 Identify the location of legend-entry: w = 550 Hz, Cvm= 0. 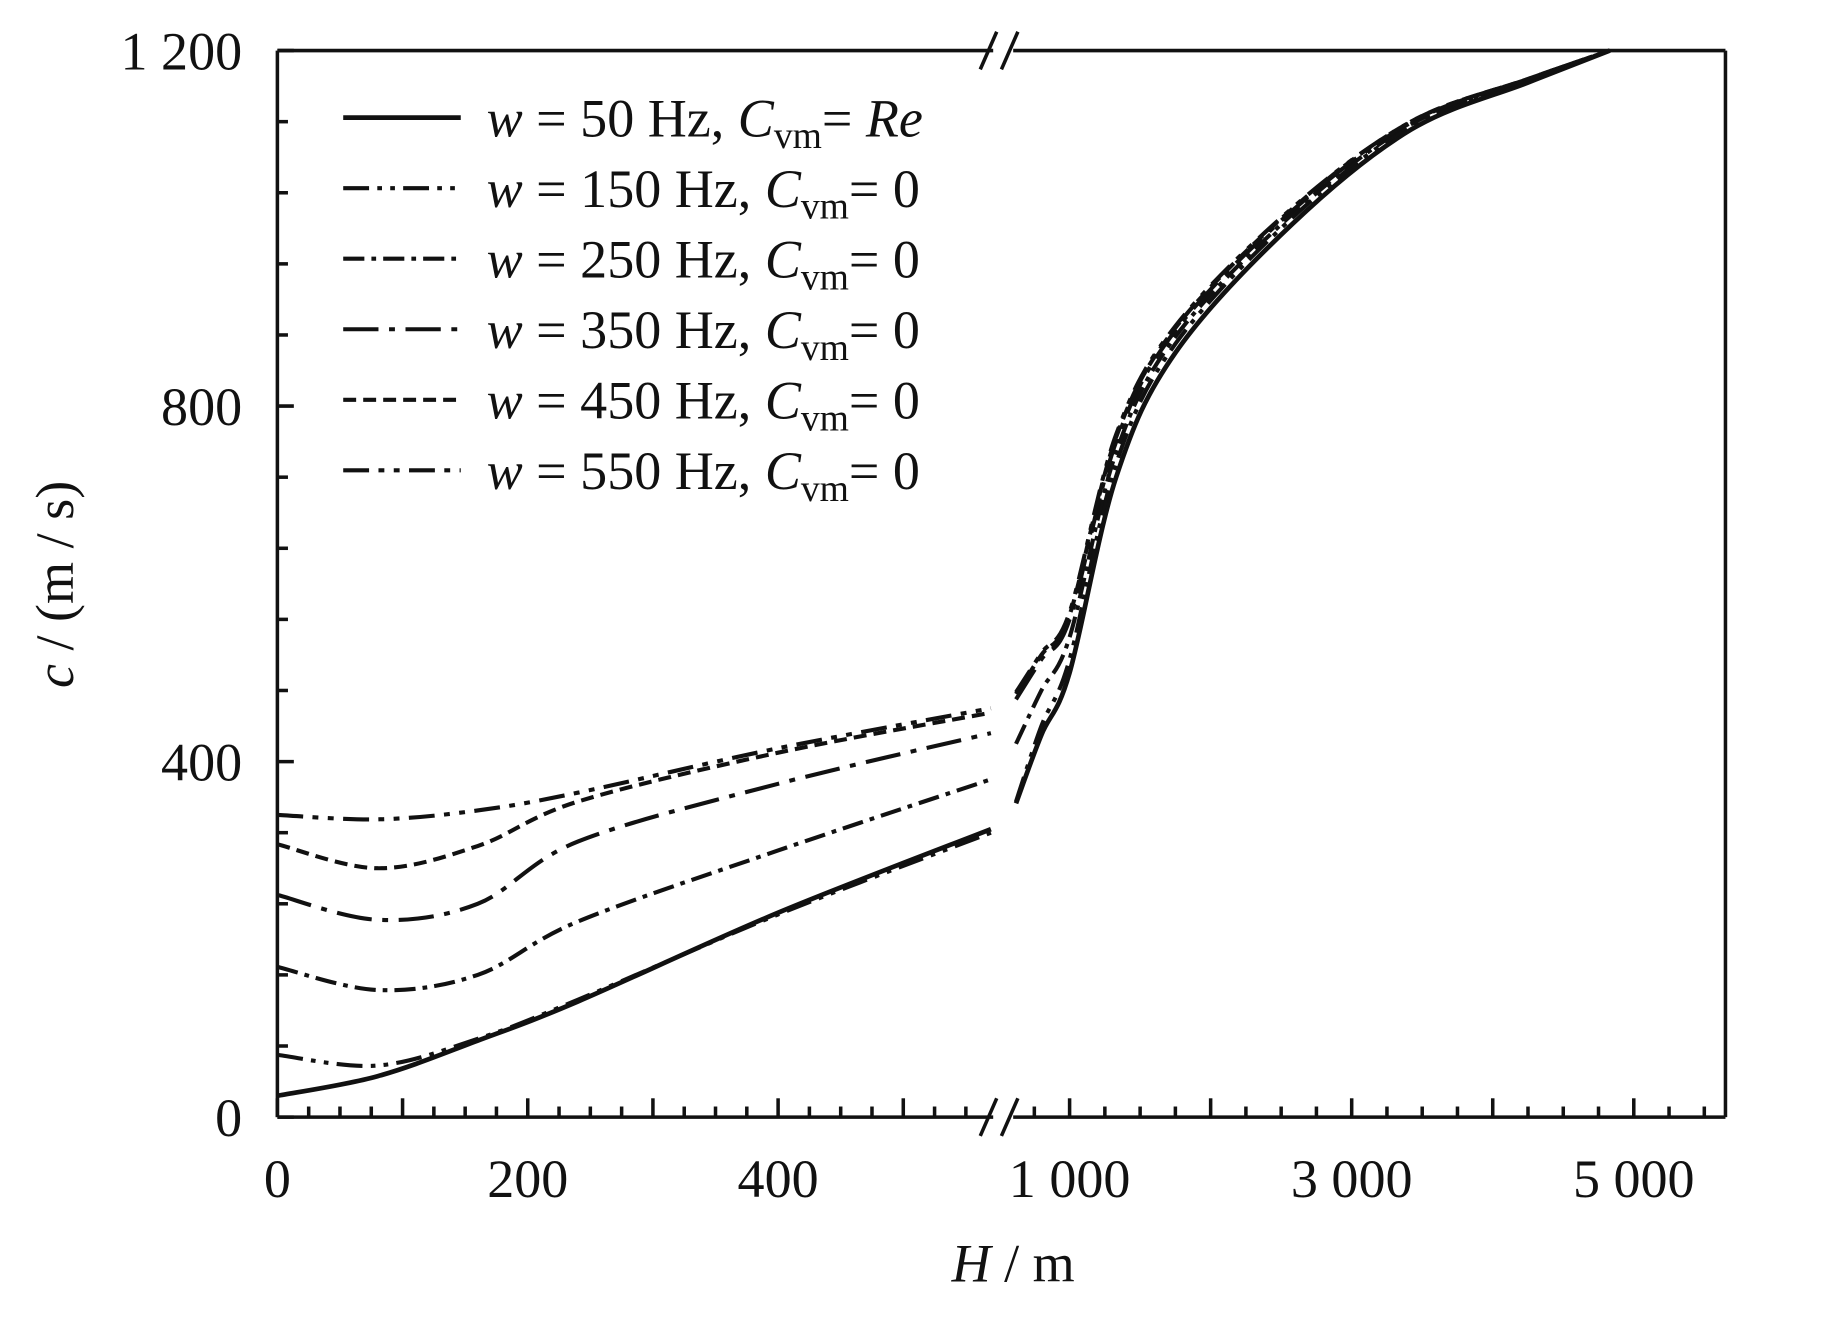
(631, 475).